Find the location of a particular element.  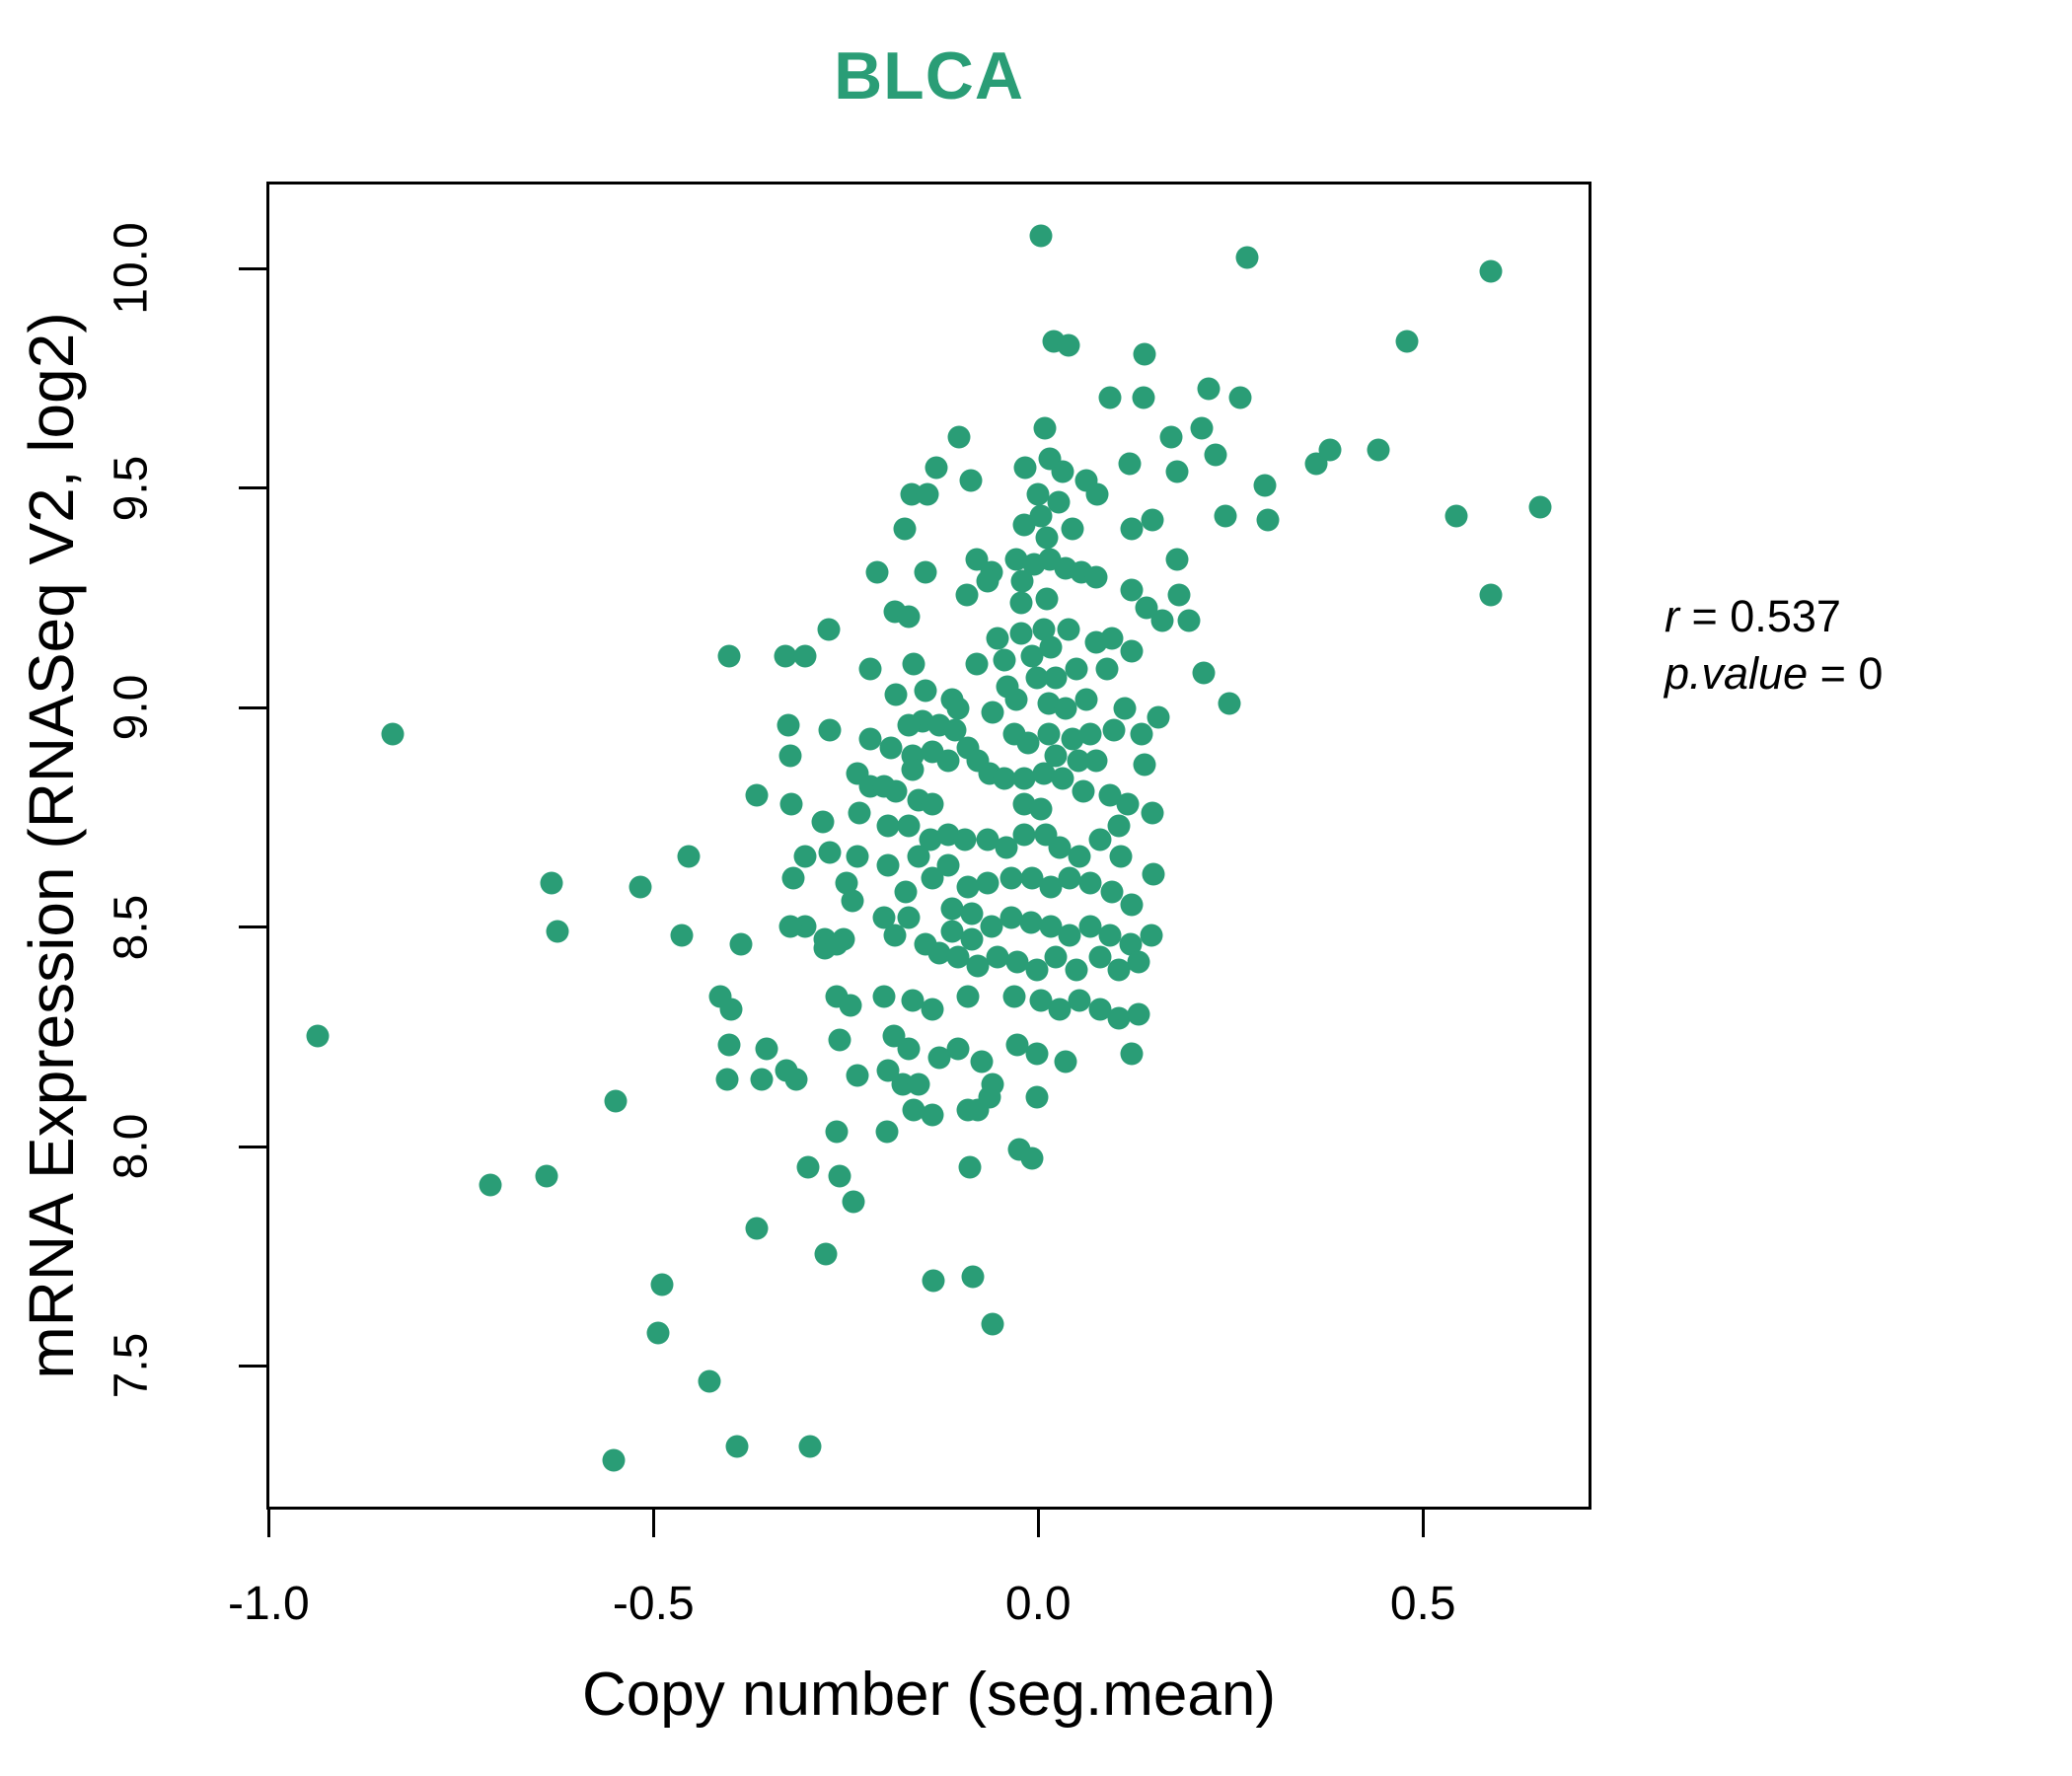

x-tick-label: 0.5 is located at coordinates (1423, 1604).